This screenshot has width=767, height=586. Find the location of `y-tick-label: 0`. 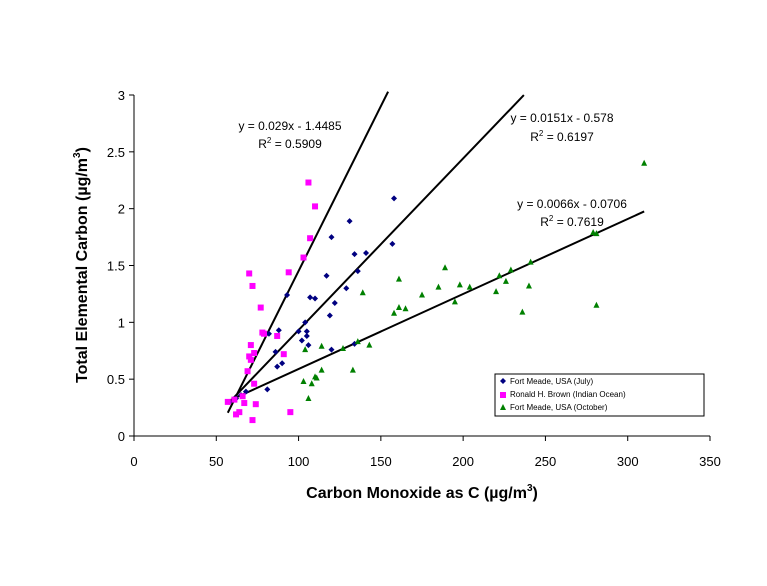

y-tick-label: 0 is located at coordinates (121, 436).